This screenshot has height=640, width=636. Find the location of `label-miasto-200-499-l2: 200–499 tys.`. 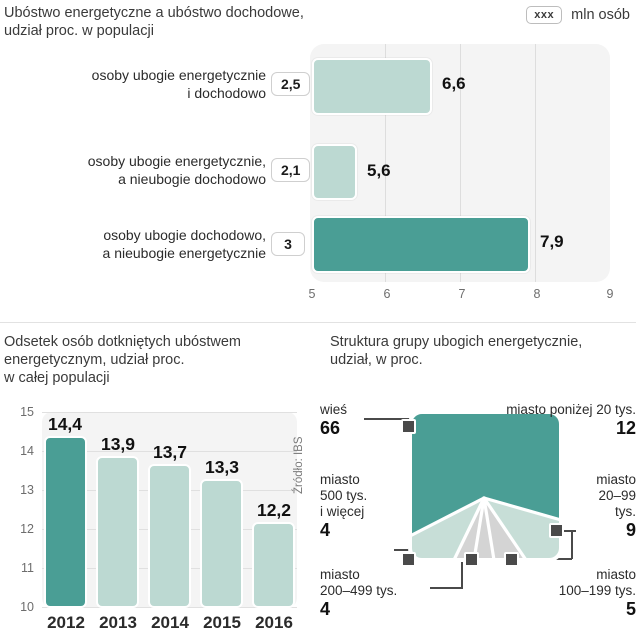

label-miasto-200-499-l2: 200–499 tys. is located at coordinates (359, 590).